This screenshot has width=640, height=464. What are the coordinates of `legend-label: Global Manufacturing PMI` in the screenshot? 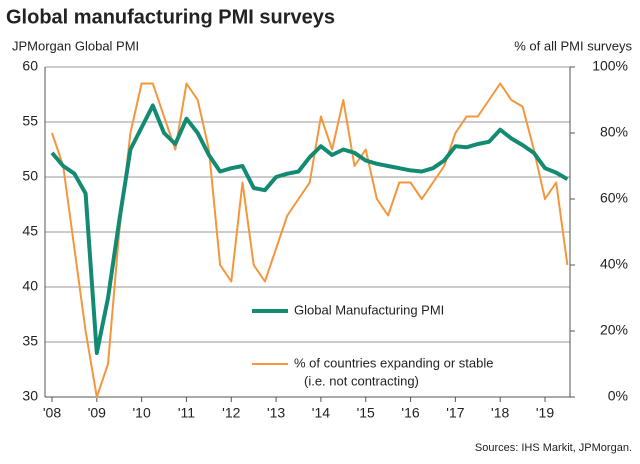 It's located at (369, 309).